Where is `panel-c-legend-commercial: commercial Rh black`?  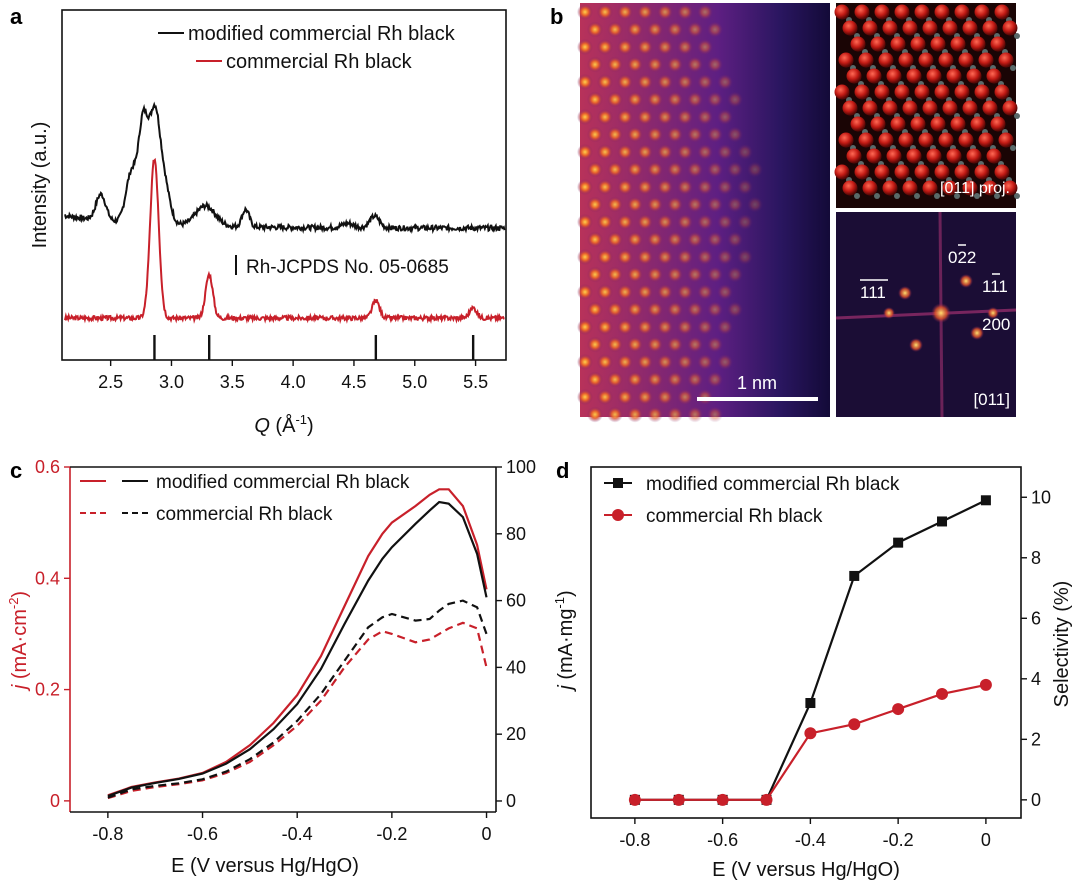
panel-c-legend-commercial: commercial Rh black is located at coordinates (244, 514).